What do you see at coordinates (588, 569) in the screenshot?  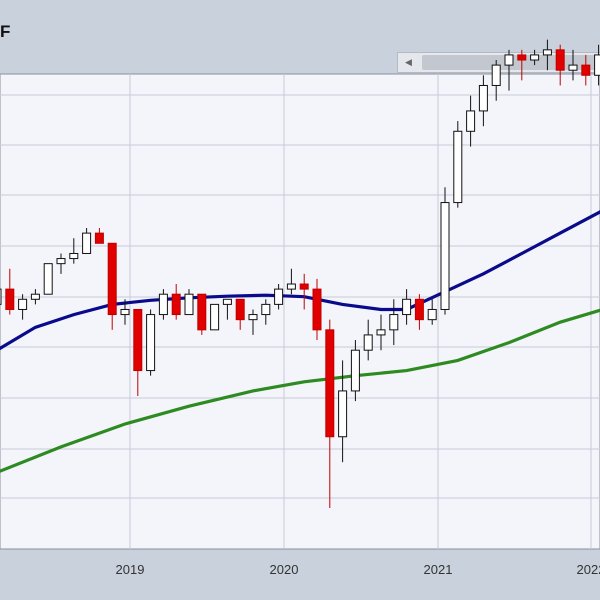 I see `x-tick-label: 2022` at bounding box center [588, 569].